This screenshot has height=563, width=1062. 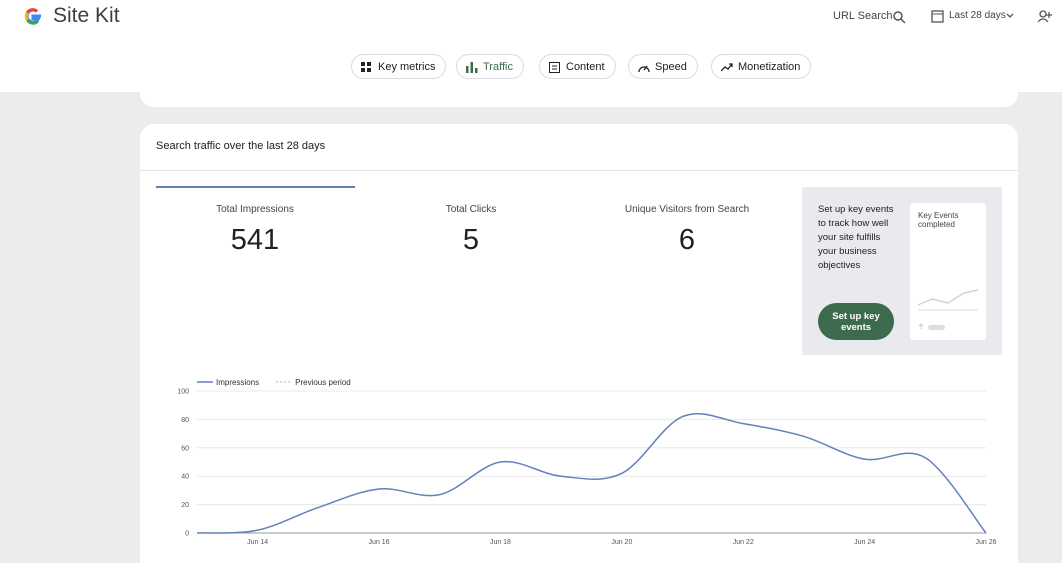 I want to click on x-tick-label: Jun 24, so click(x=864, y=542).